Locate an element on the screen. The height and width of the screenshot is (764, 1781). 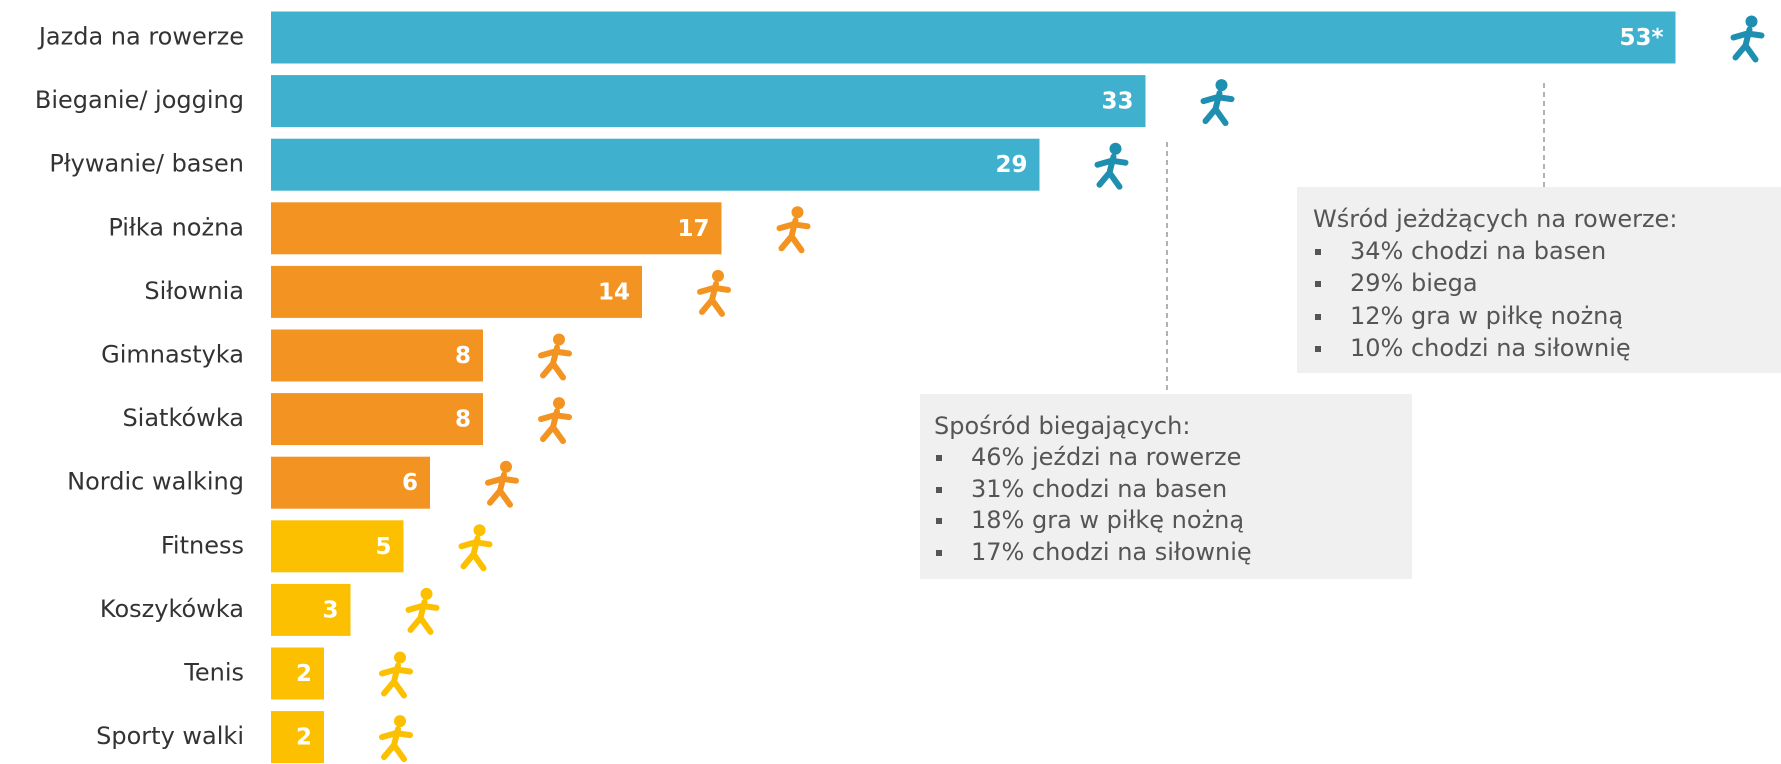
value-label: 53* is located at coordinates (1641, 38).